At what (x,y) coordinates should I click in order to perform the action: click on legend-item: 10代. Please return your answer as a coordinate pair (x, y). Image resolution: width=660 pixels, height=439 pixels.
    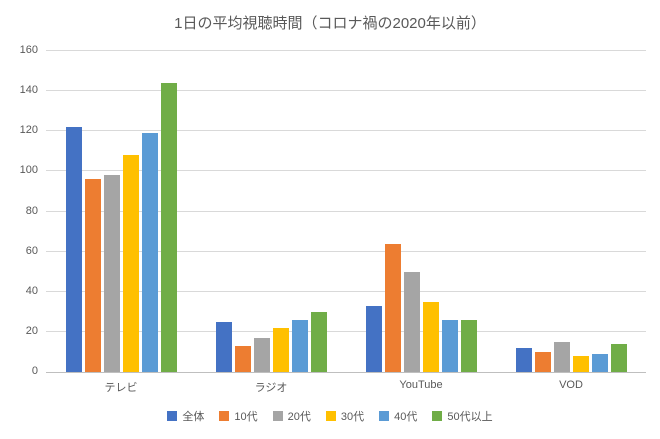
    Looking at the image, I should click on (238, 416).